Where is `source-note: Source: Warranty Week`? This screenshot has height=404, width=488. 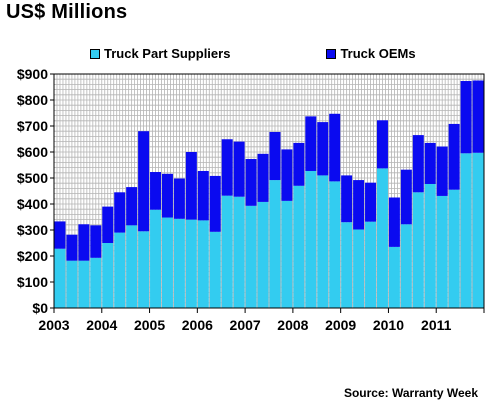
source-note: Source: Warranty Week is located at coordinates (410, 393).